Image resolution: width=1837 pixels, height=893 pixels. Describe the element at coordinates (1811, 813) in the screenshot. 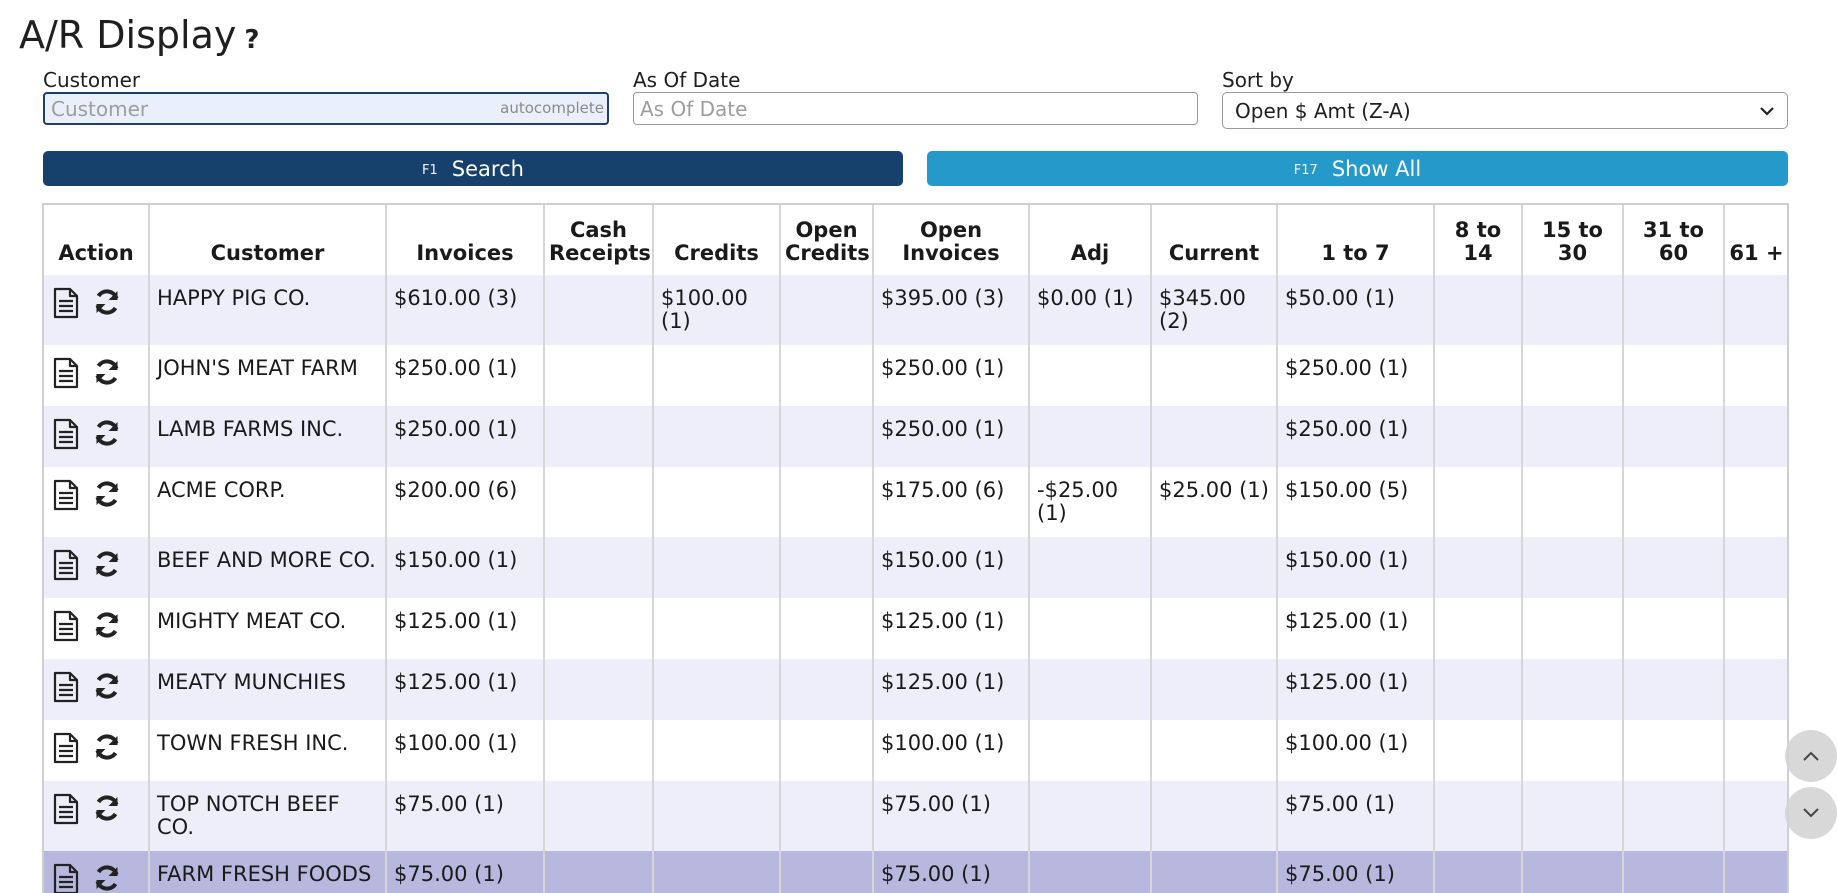

I see `scroll-down-button` at that location.